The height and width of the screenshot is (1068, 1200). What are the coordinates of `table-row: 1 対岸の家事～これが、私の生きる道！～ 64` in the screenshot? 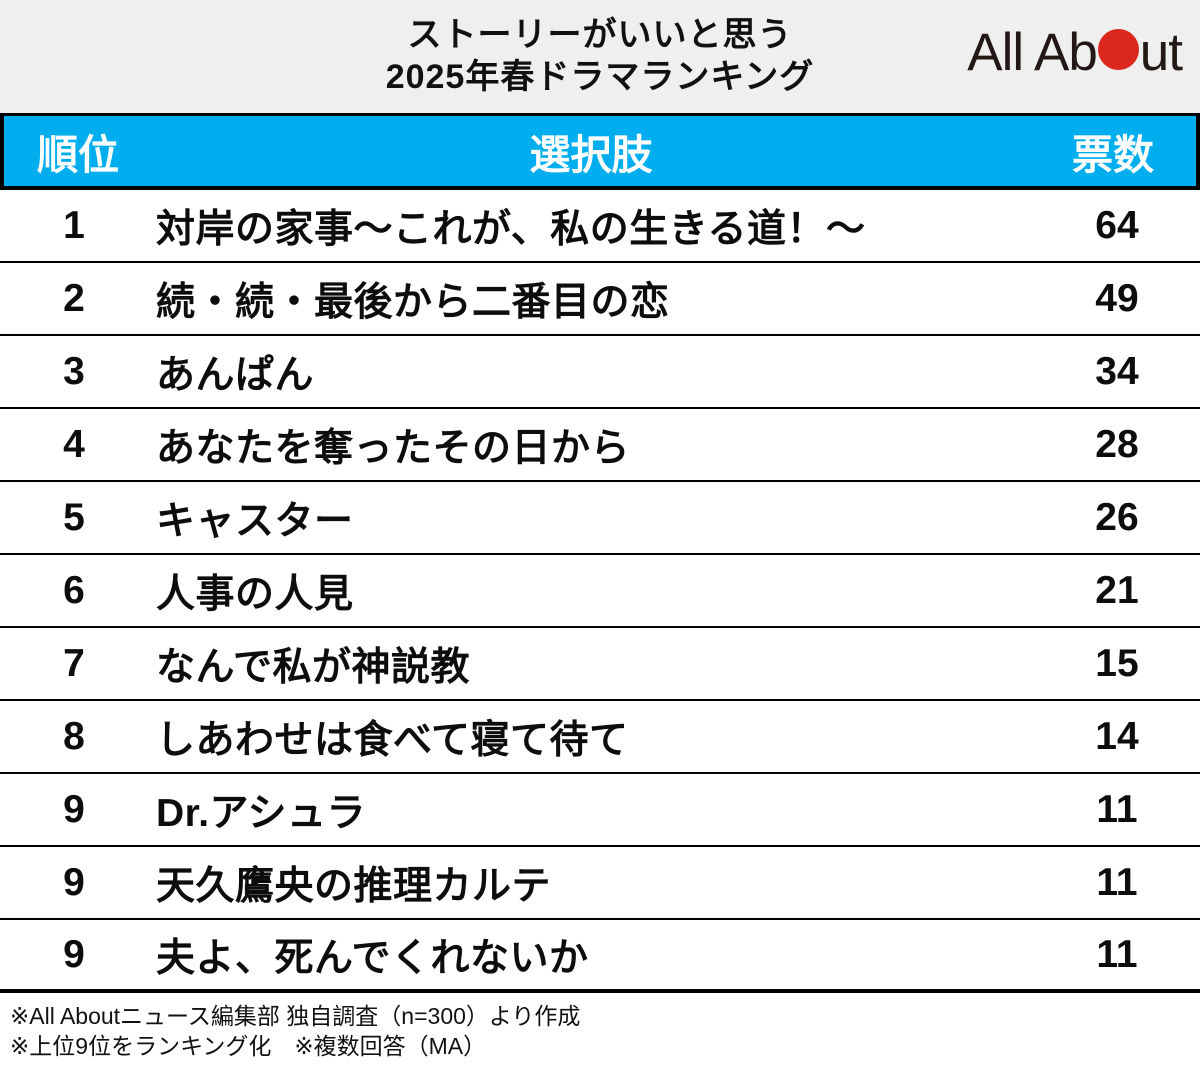 It's located at (600, 226).